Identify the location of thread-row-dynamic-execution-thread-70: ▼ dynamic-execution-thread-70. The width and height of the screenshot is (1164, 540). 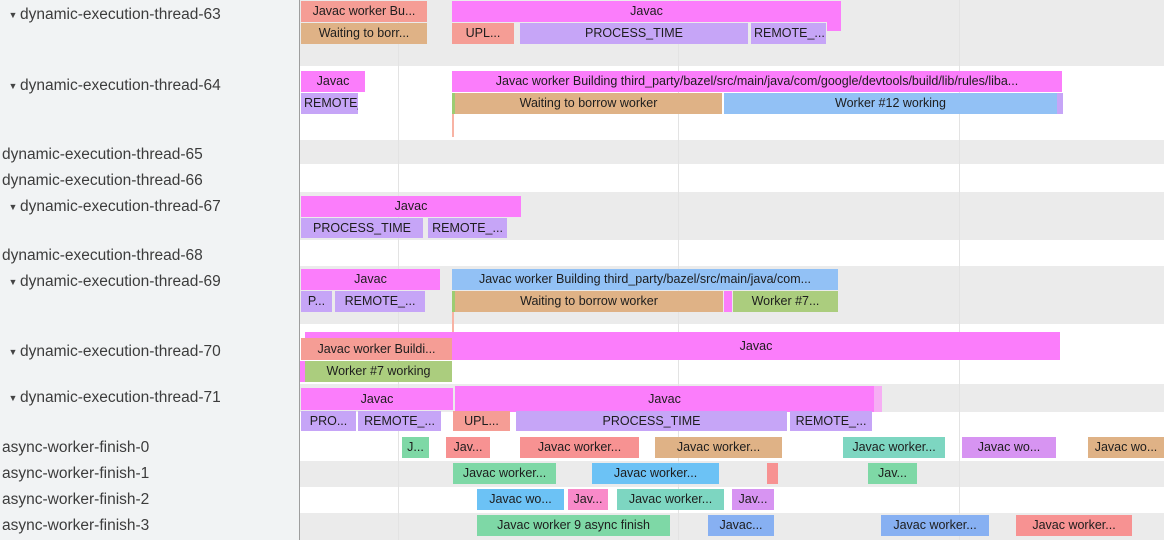
(149, 352).